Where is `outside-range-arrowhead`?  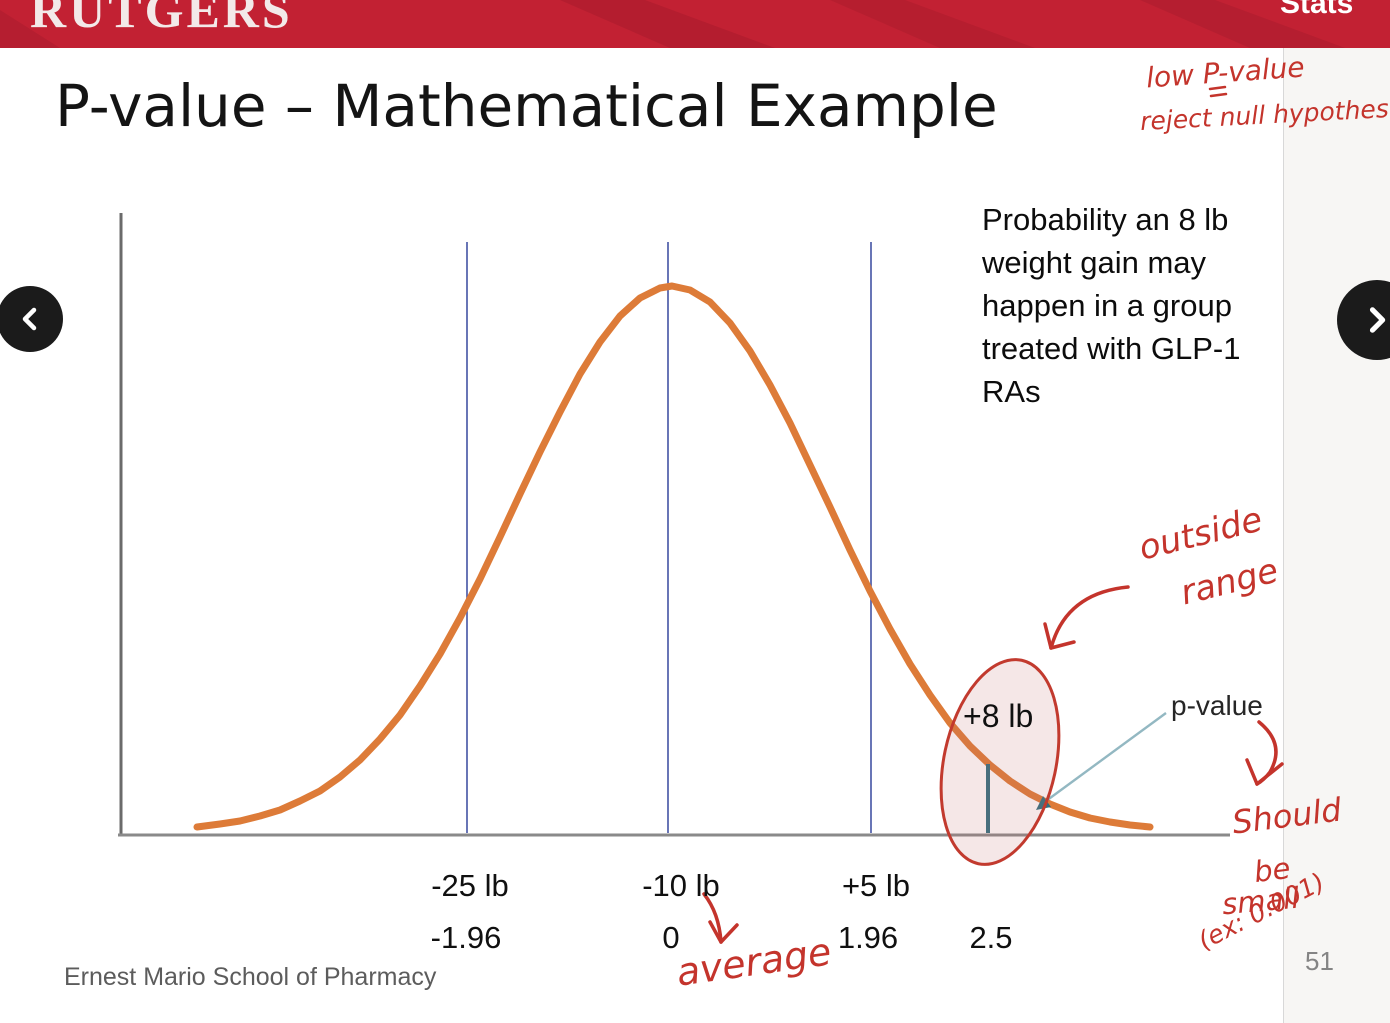
outside-range-arrowhead is located at coordinates (1059, 636).